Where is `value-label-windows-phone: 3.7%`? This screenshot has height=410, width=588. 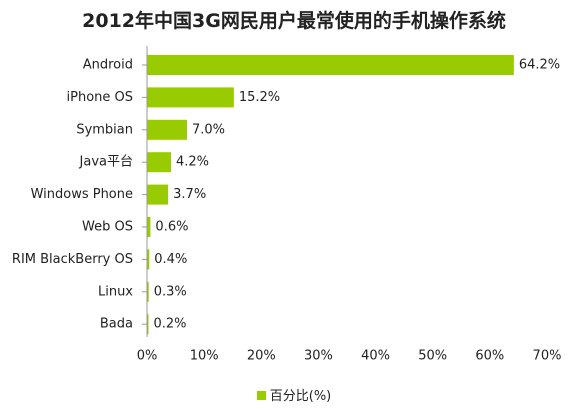 value-label-windows-phone: 3.7% is located at coordinates (189, 194).